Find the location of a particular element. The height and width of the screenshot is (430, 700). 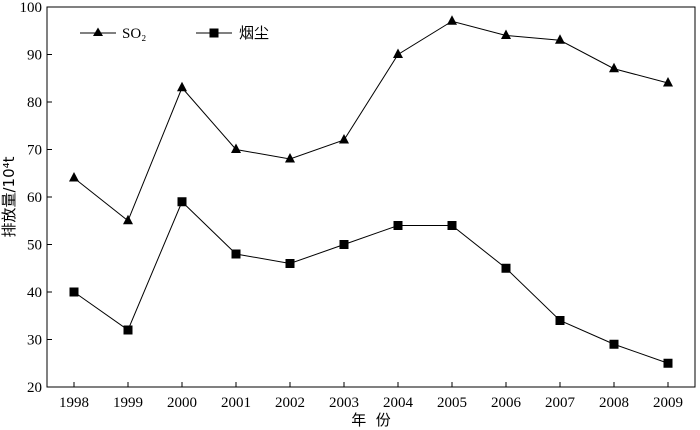

series-dust-point-2008 is located at coordinates (614, 344).